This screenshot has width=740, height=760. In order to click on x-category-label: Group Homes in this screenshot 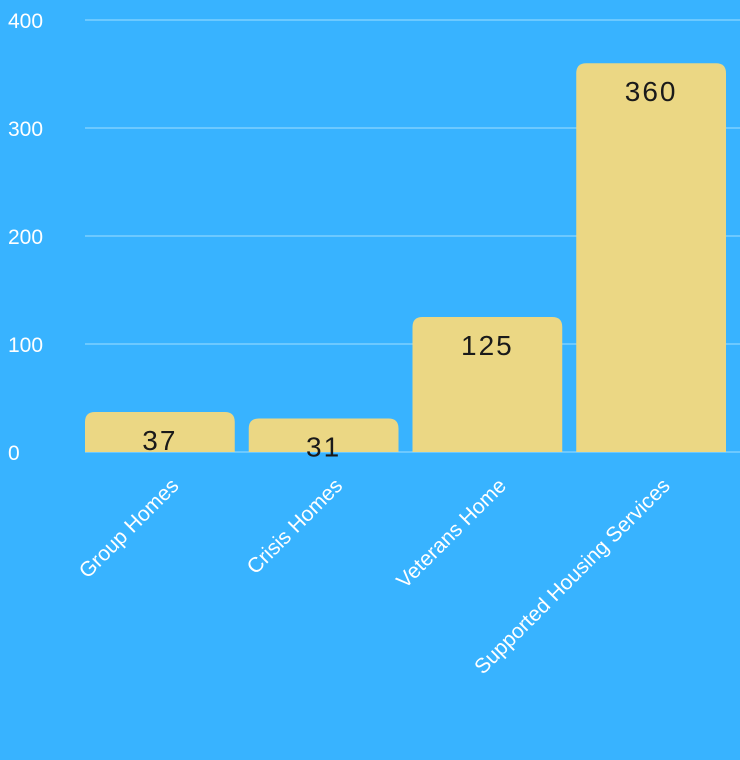, I will do `click(129, 528)`.